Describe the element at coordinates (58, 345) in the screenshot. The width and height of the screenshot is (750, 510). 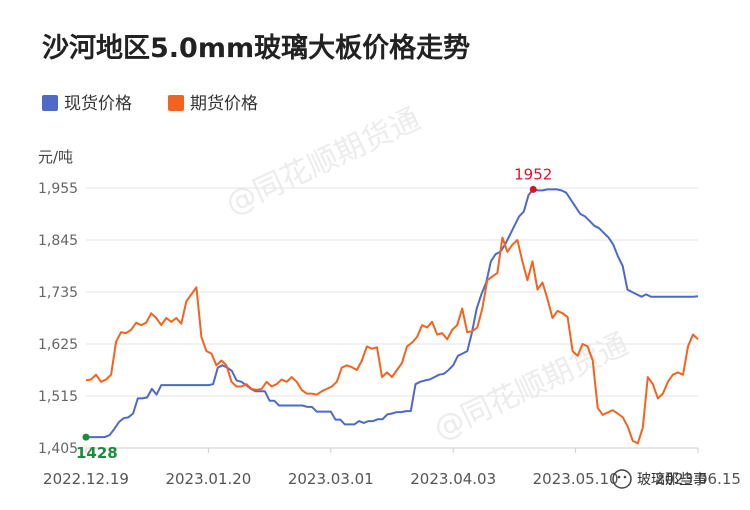
I see `y-tick-label: 1,625` at that location.